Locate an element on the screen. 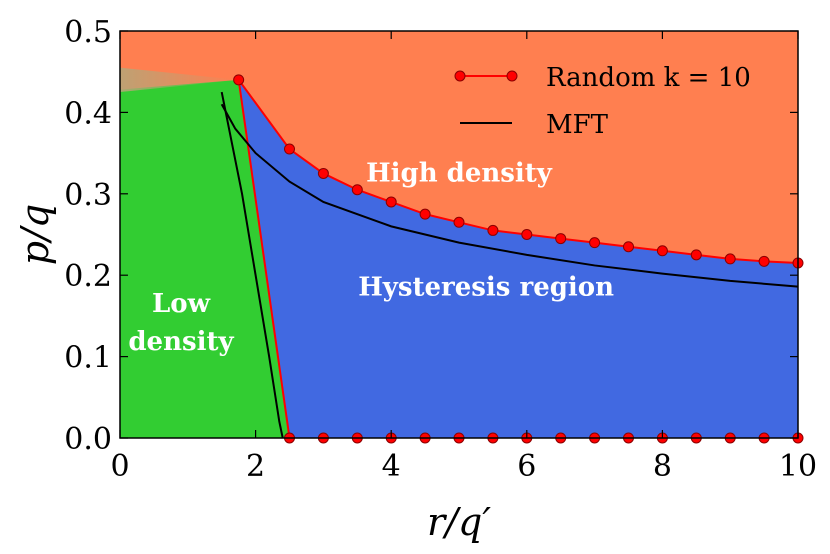 This screenshot has width=830, height=554. legend: Random k = 10 MFT is located at coordinates (602, 101).